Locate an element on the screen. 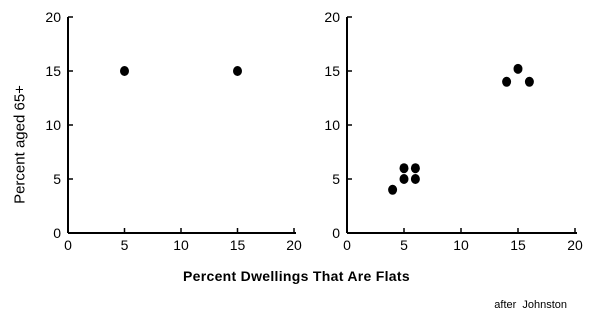 This screenshot has width=593, height=320. right-x-tick-label: 10 is located at coordinates (461, 245).